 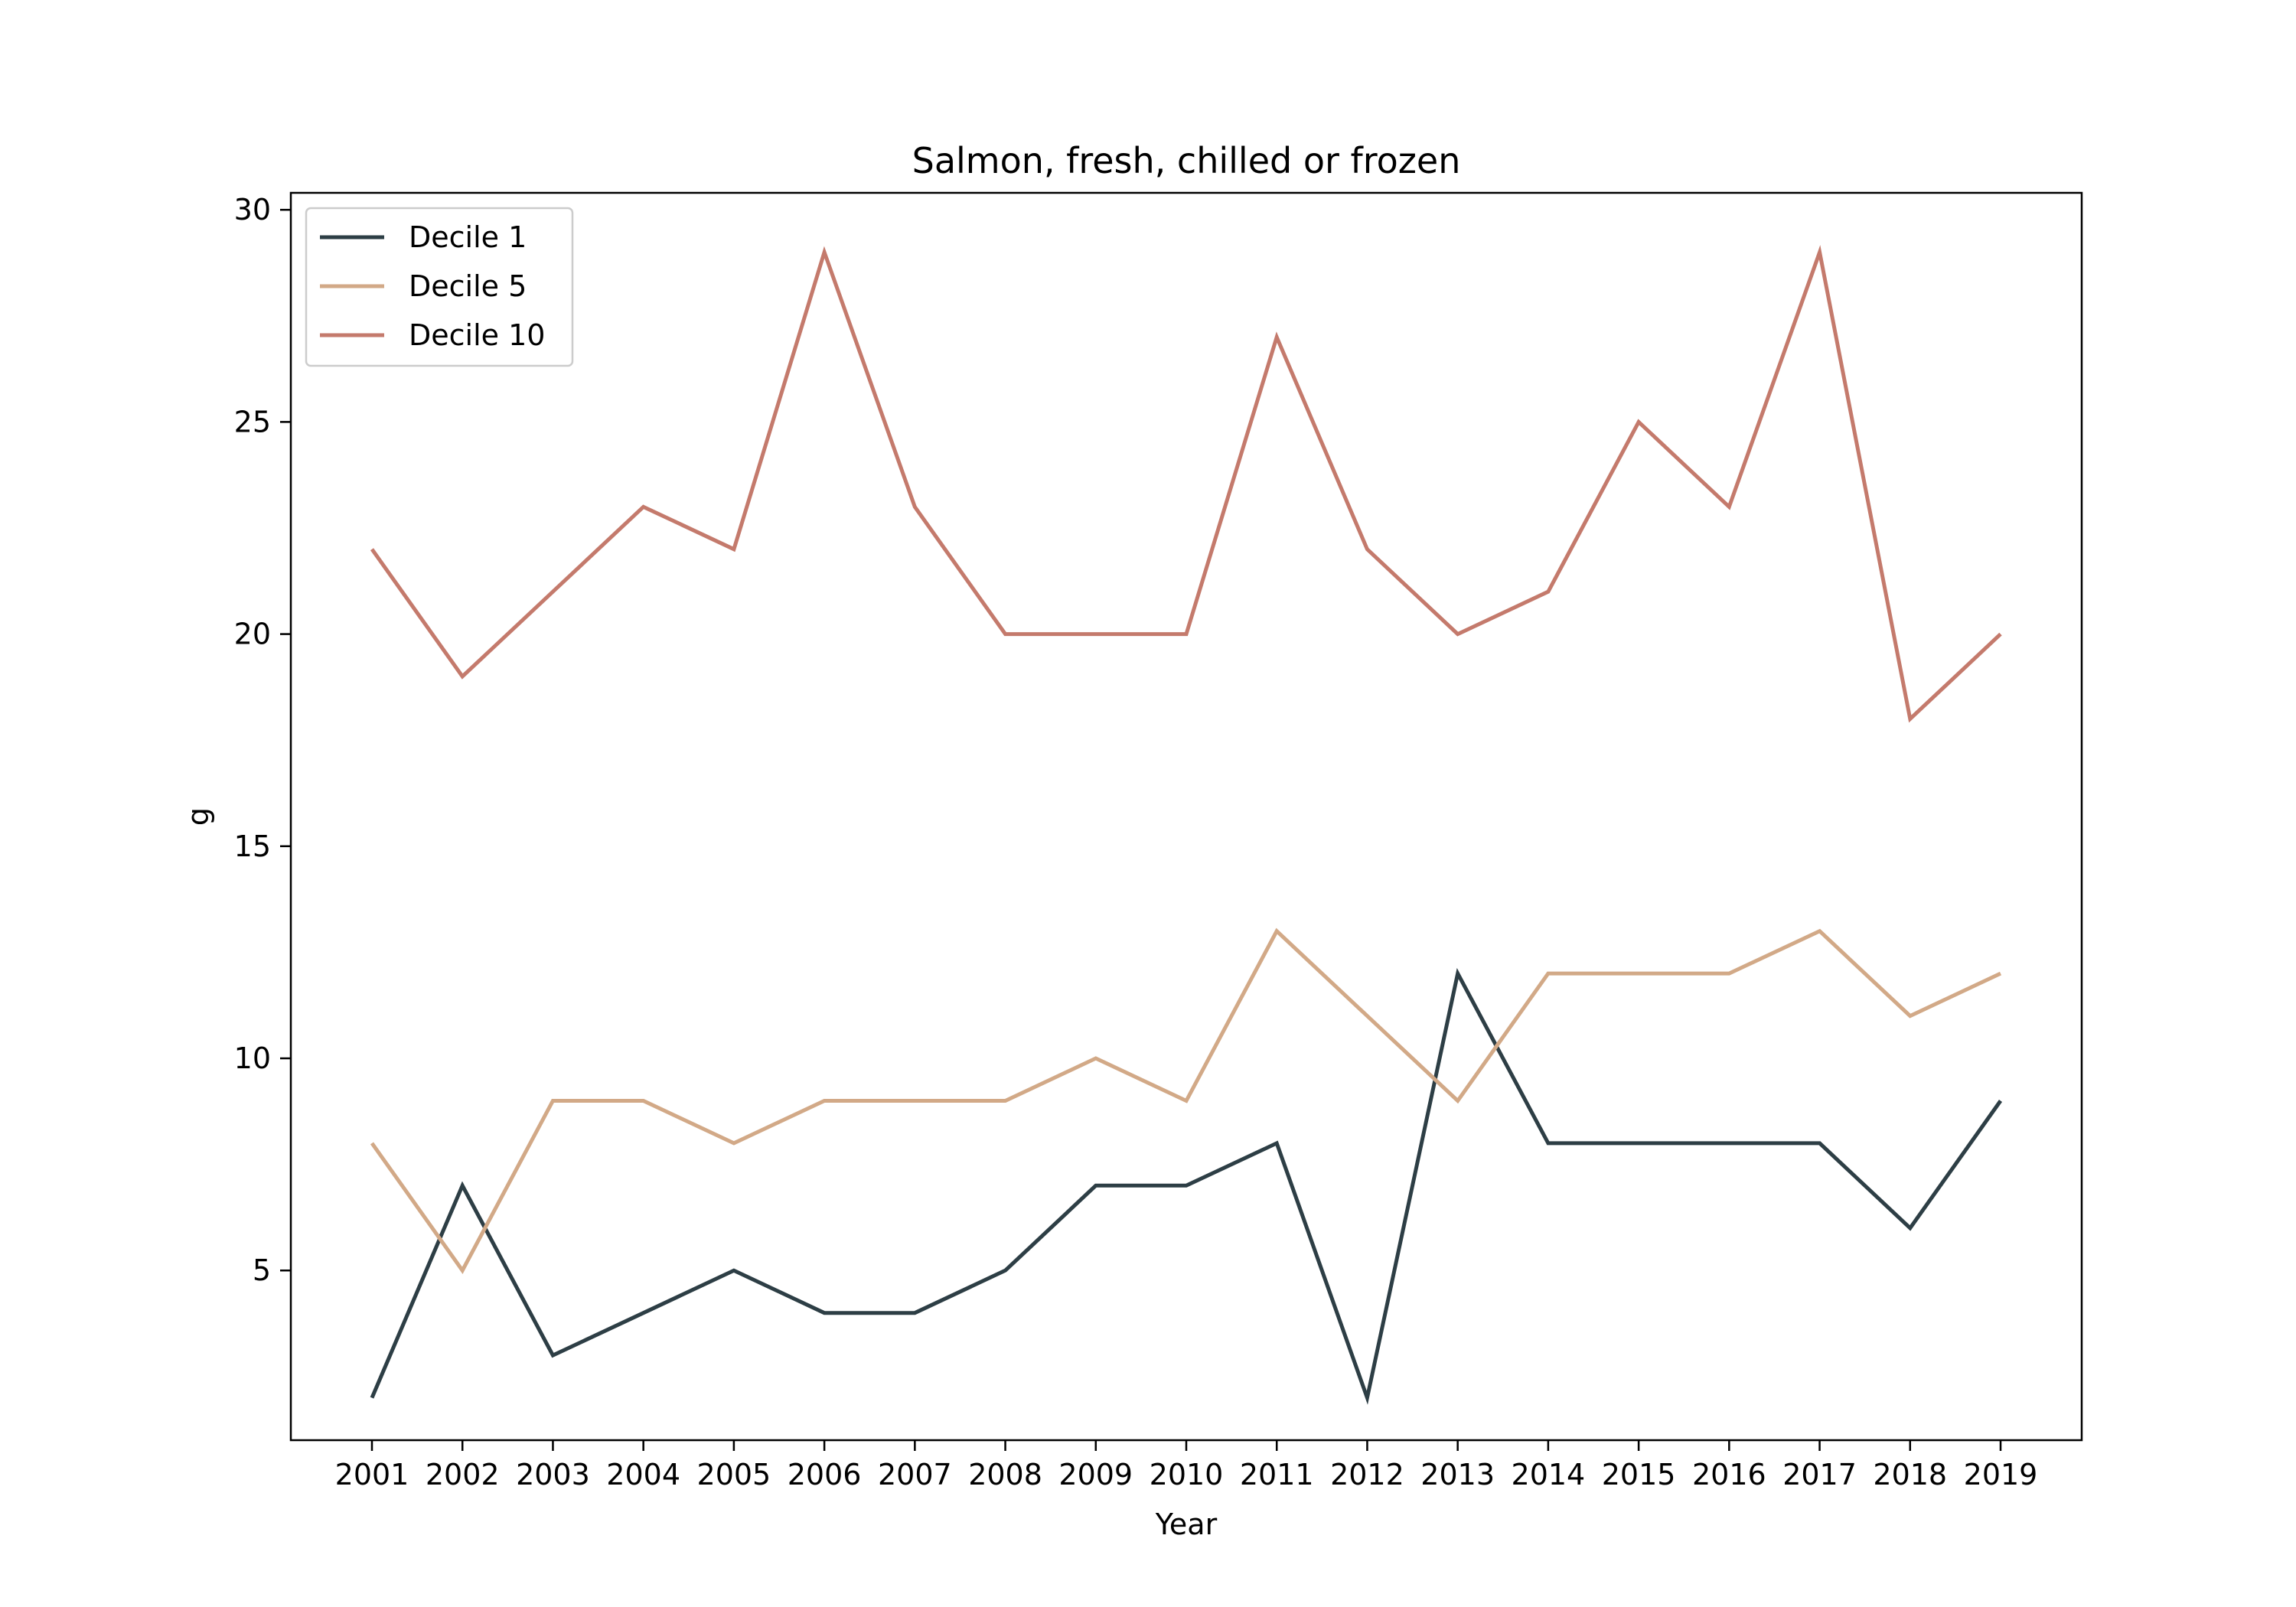 I want to click on x-tick-label: 2009, so click(x=1095, y=1474).